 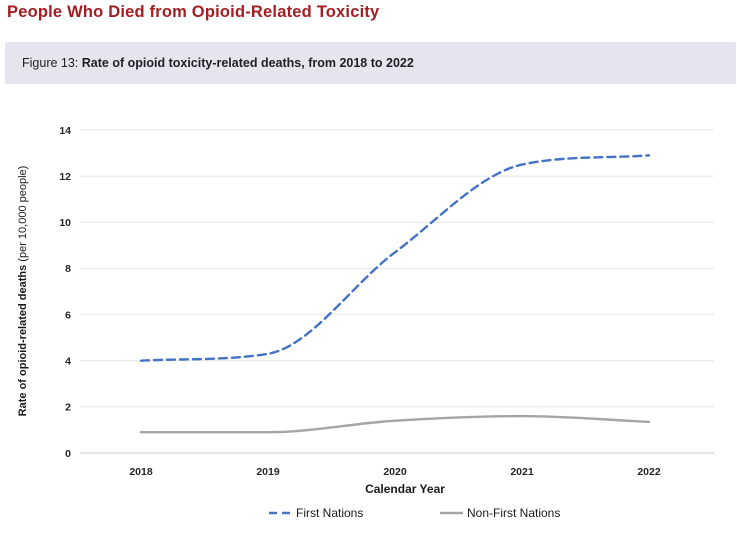 What do you see at coordinates (141, 472) in the screenshot?
I see `x-tick-label: 2018` at bounding box center [141, 472].